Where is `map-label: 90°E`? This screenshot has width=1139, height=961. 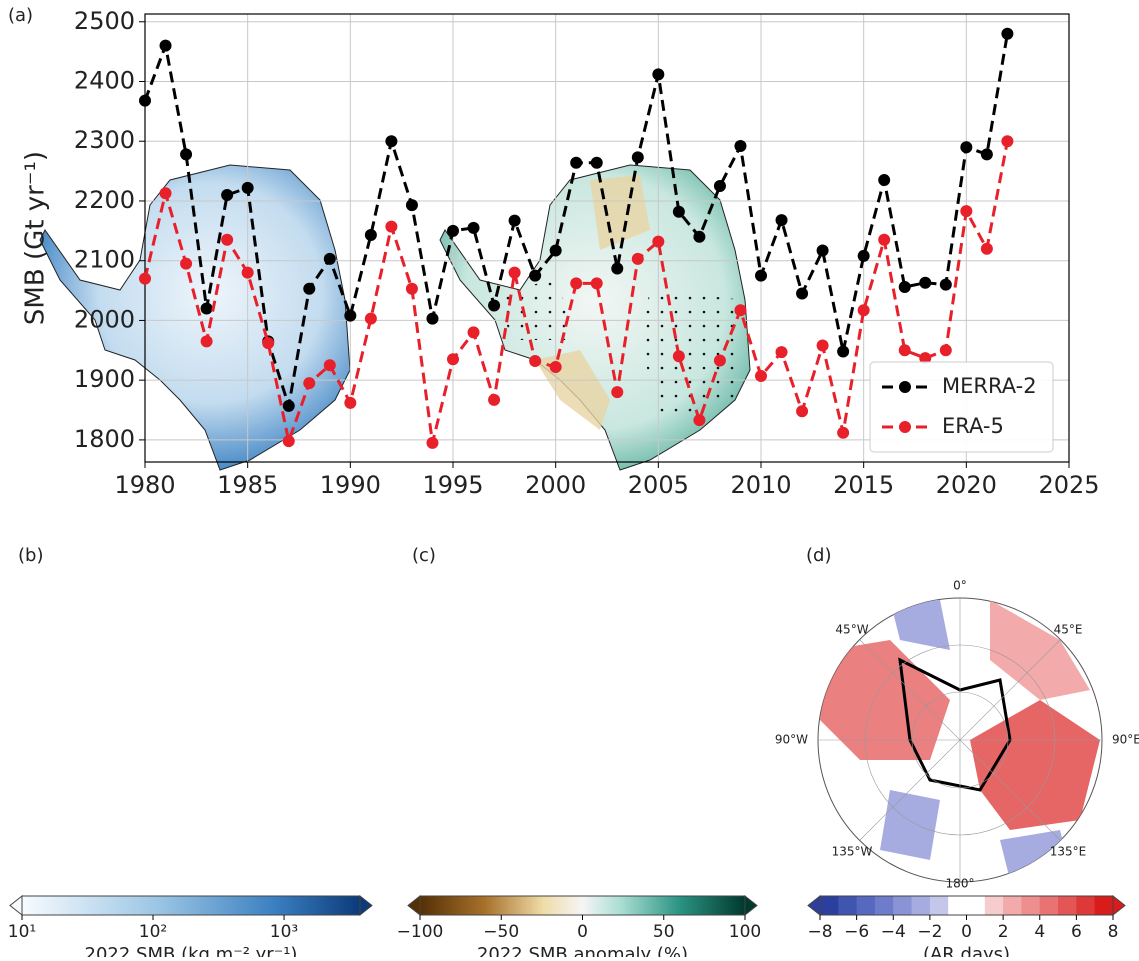 map-label: 90°E is located at coordinates (1125, 740).